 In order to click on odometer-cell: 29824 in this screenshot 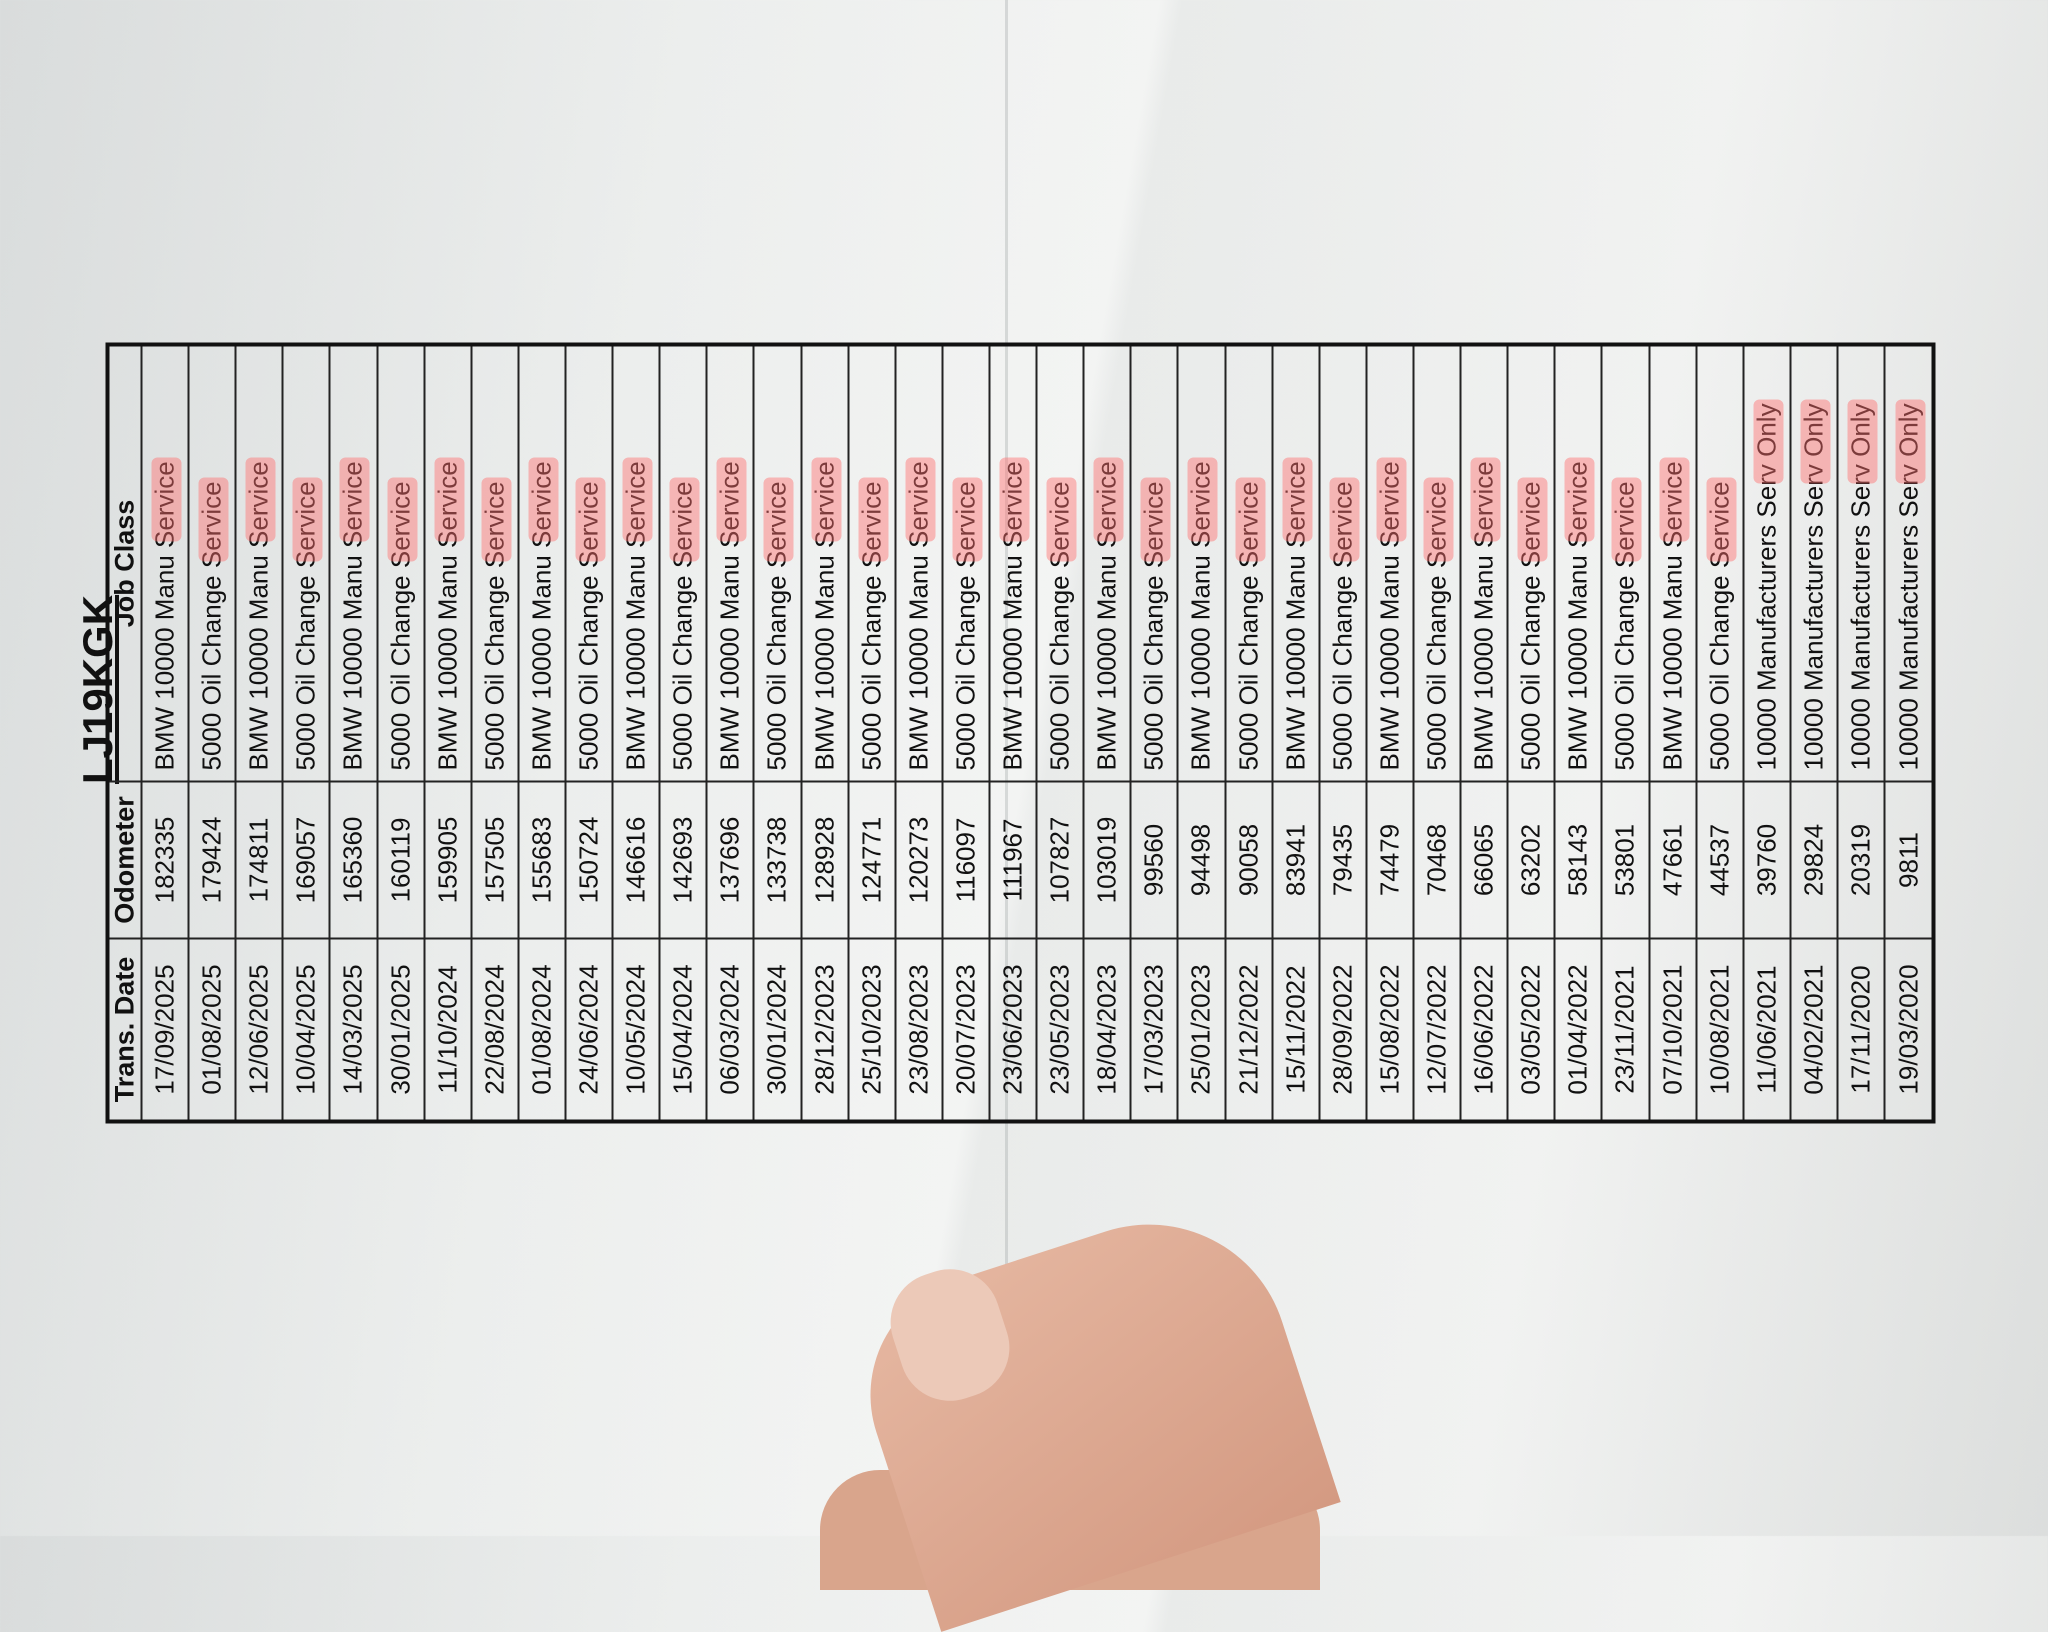, I will do `click(1814, 860)`.